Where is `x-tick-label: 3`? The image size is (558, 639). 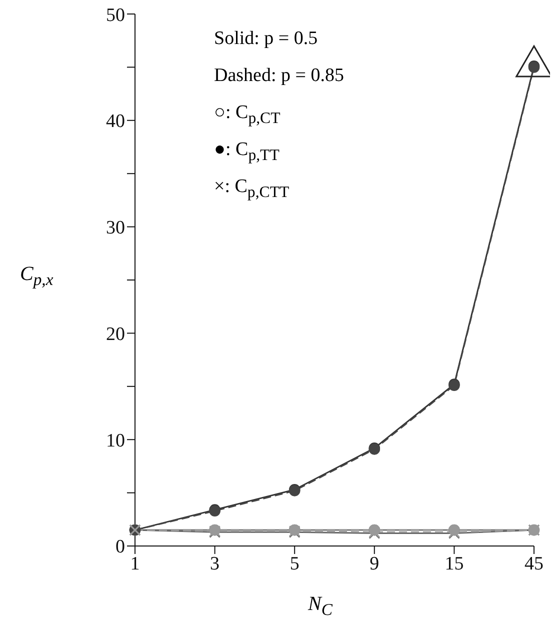 x-tick-label: 3 is located at coordinates (215, 563).